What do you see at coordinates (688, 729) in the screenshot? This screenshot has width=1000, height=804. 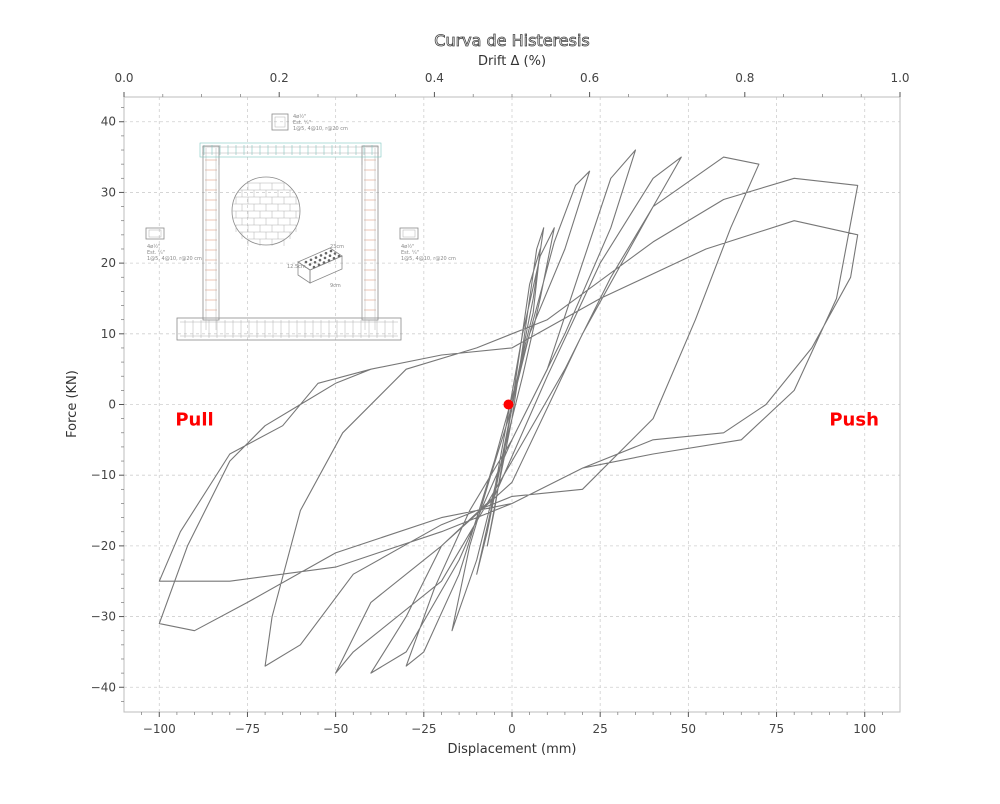 I see `x-tick-label: 50` at bounding box center [688, 729].